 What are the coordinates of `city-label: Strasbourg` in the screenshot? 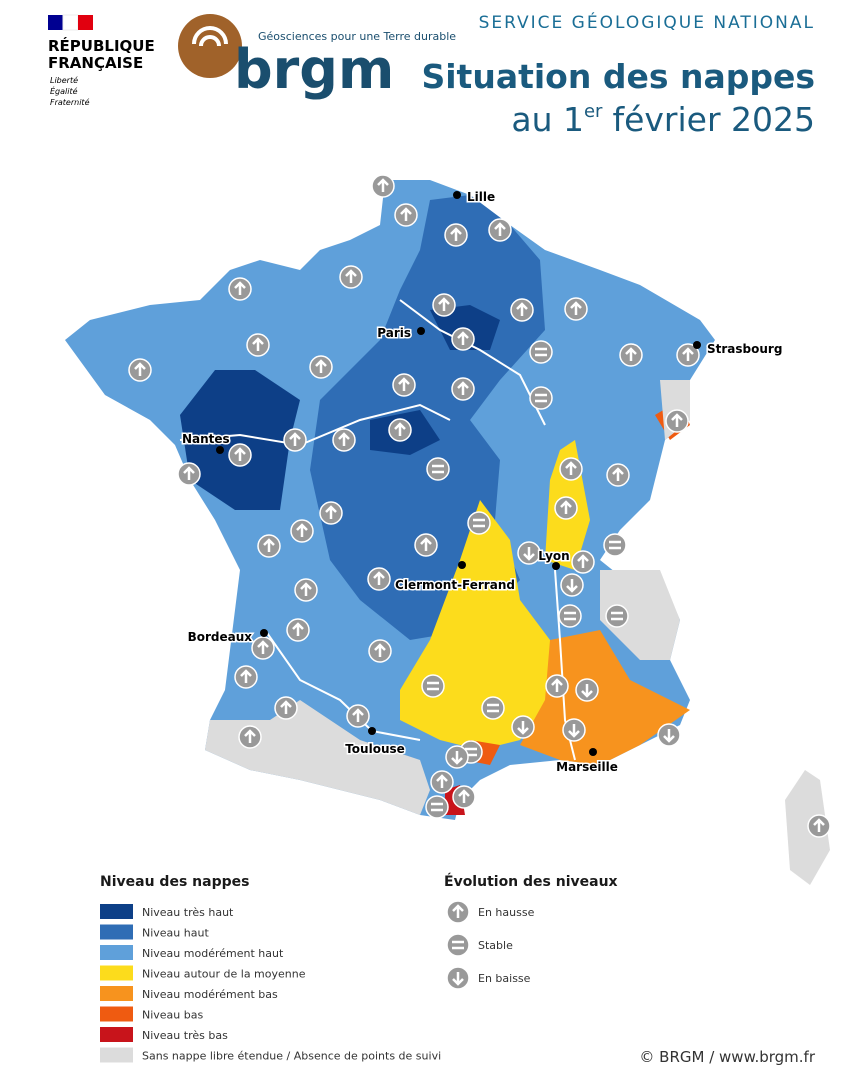 It's located at (744, 349).